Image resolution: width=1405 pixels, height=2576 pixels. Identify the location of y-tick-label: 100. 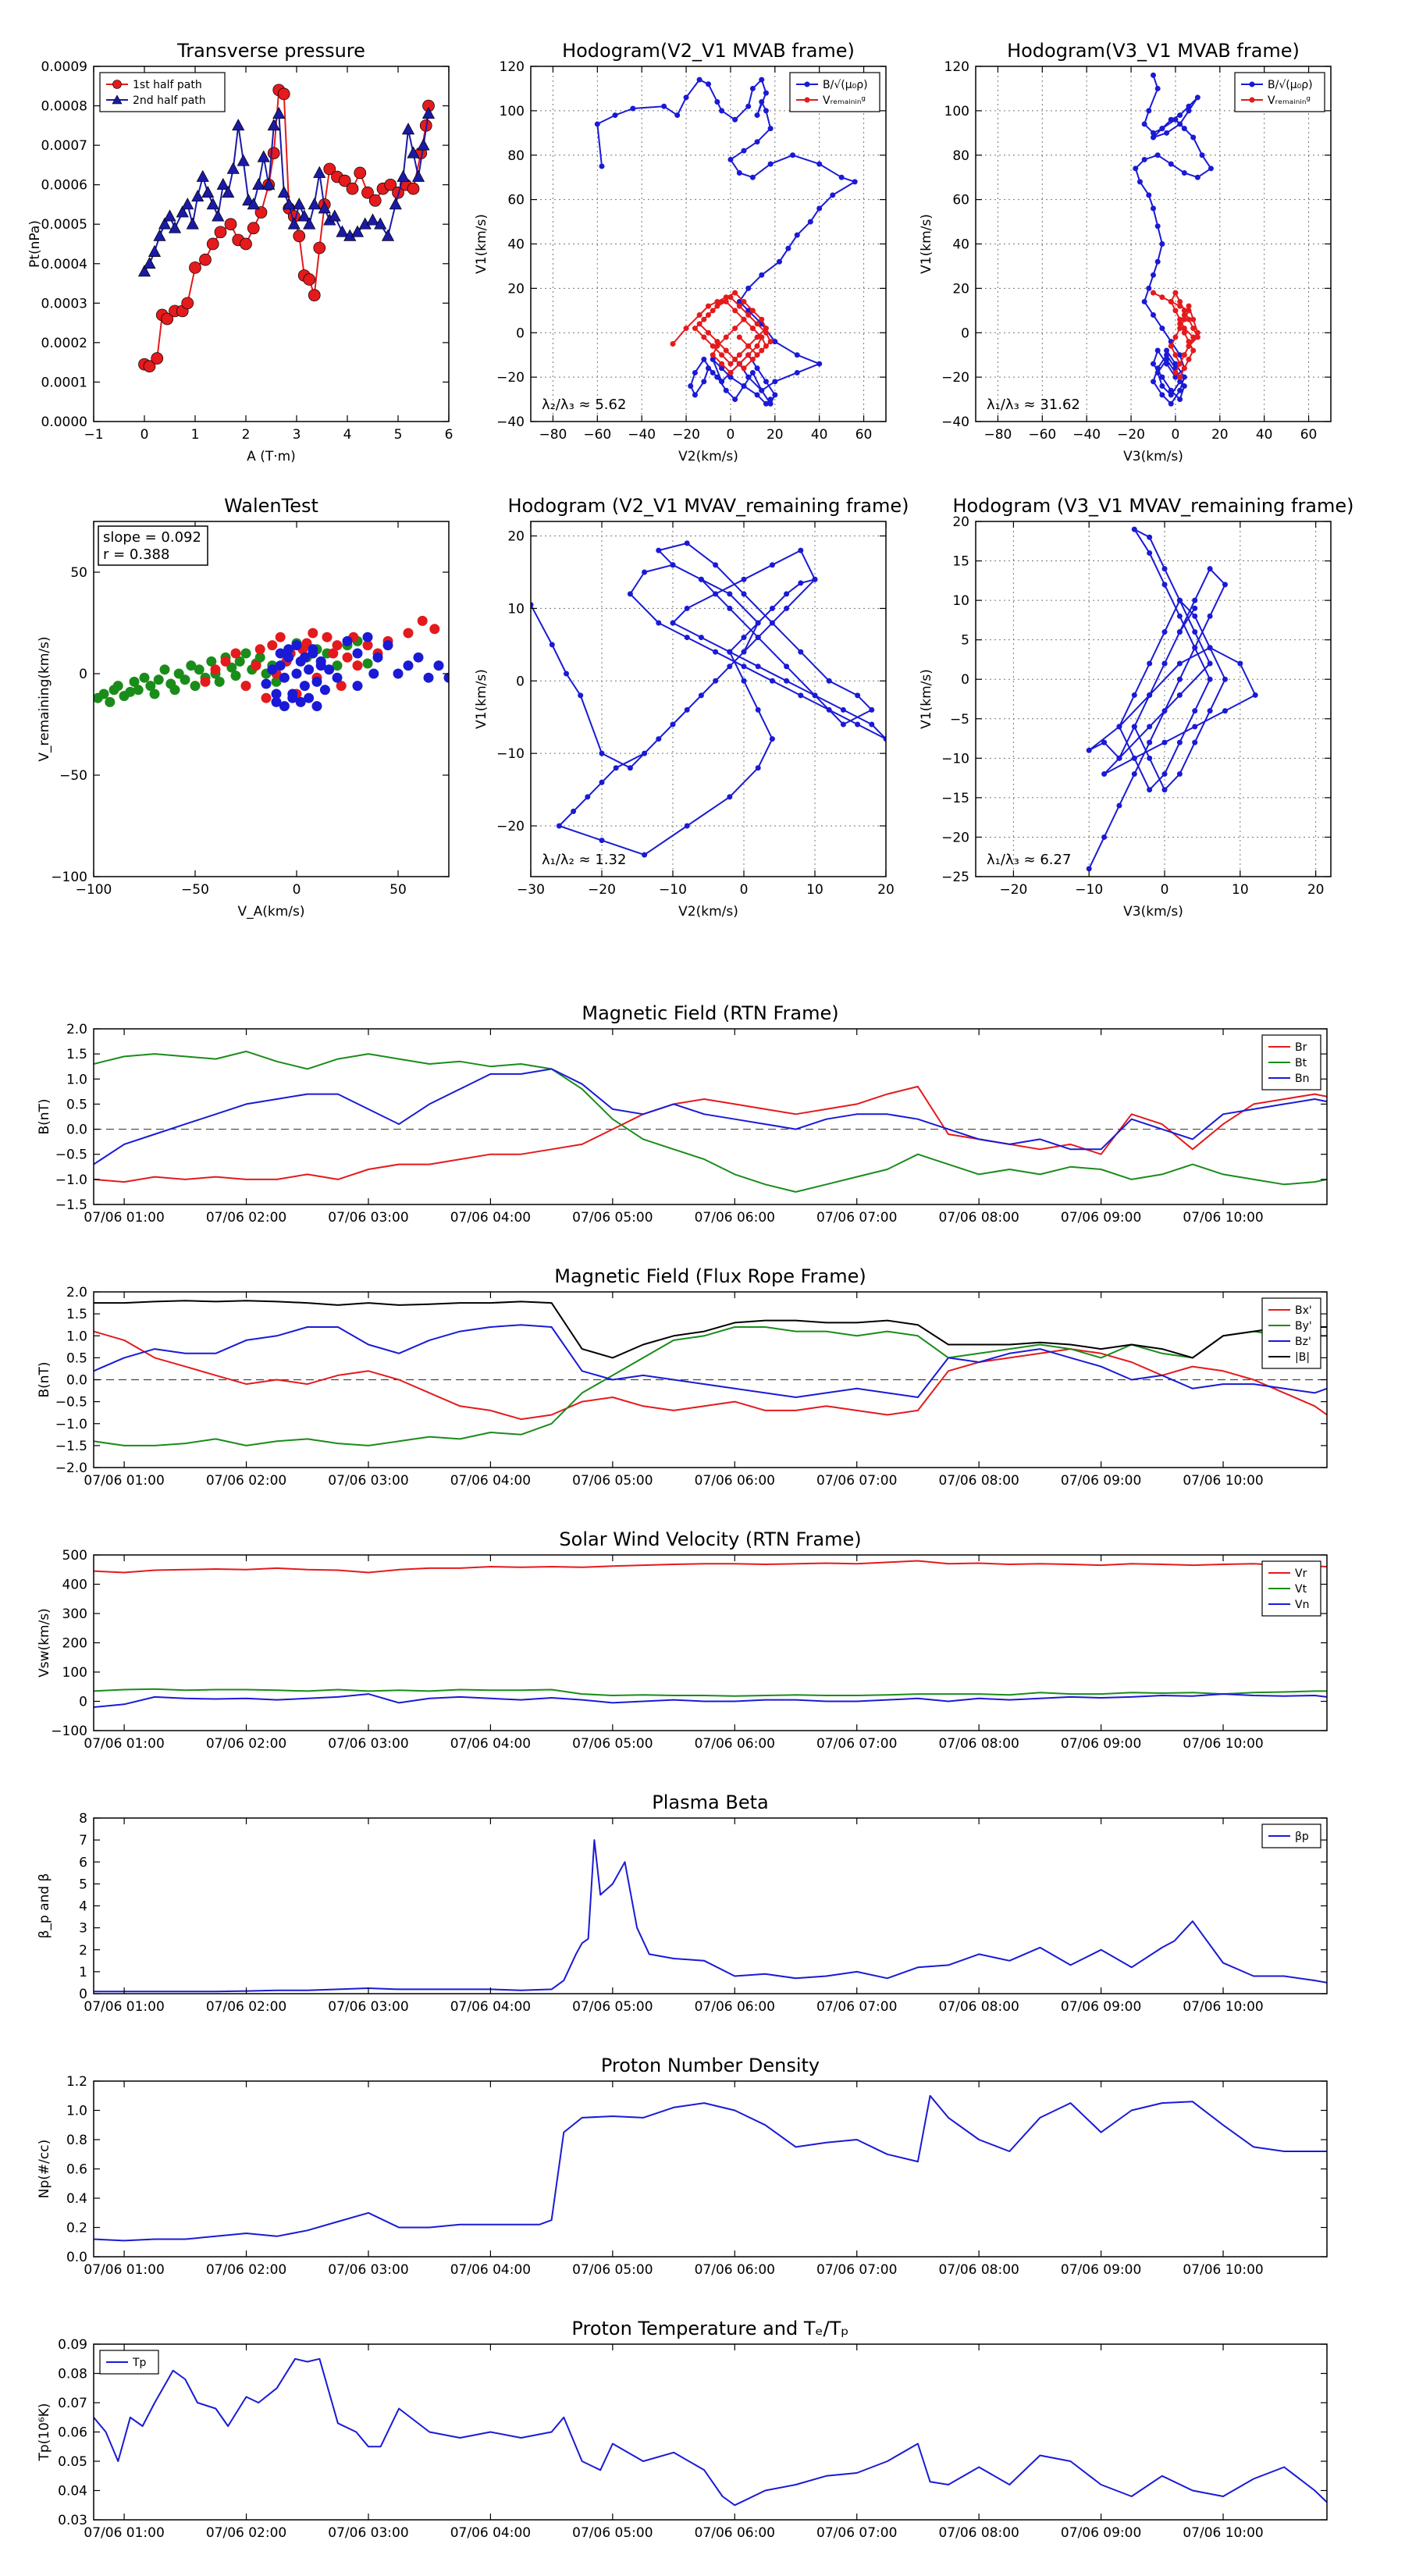
(957, 111).